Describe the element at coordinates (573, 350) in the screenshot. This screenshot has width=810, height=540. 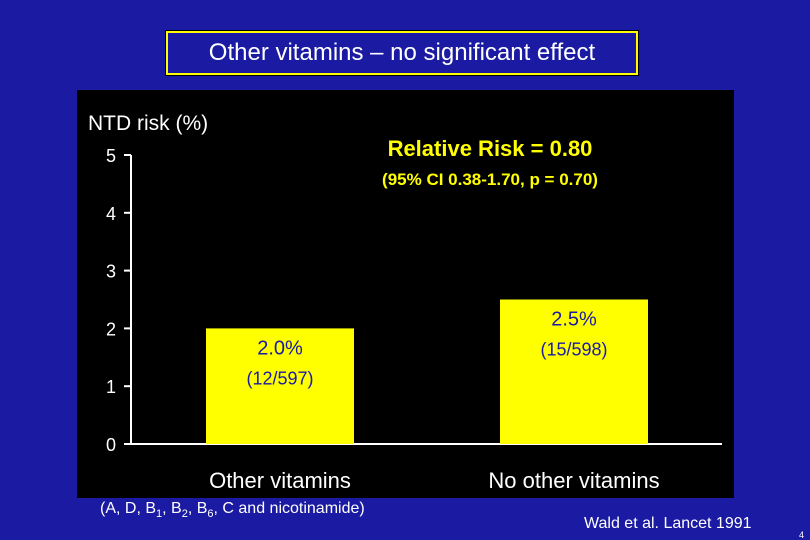
I see `bar-count-label: (15/598)` at that location.